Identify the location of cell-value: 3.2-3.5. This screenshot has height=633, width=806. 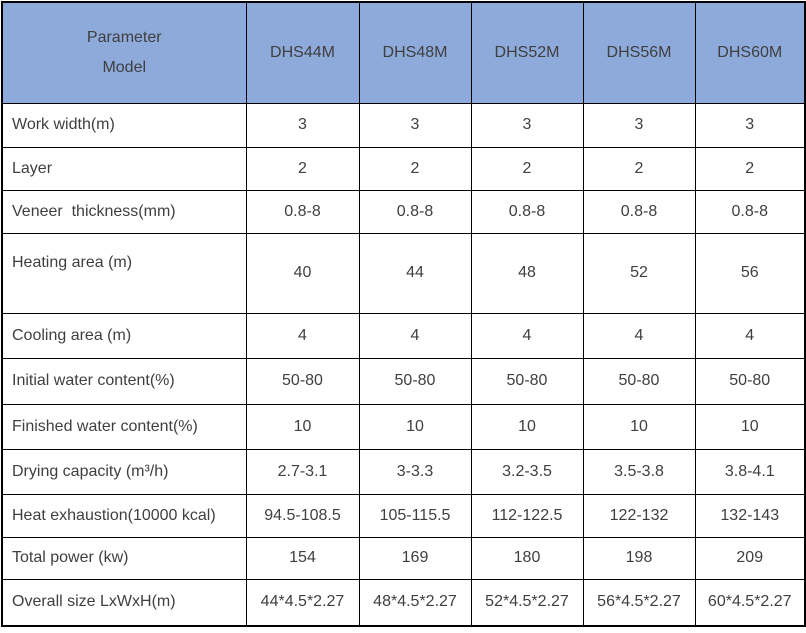
(527, 471).